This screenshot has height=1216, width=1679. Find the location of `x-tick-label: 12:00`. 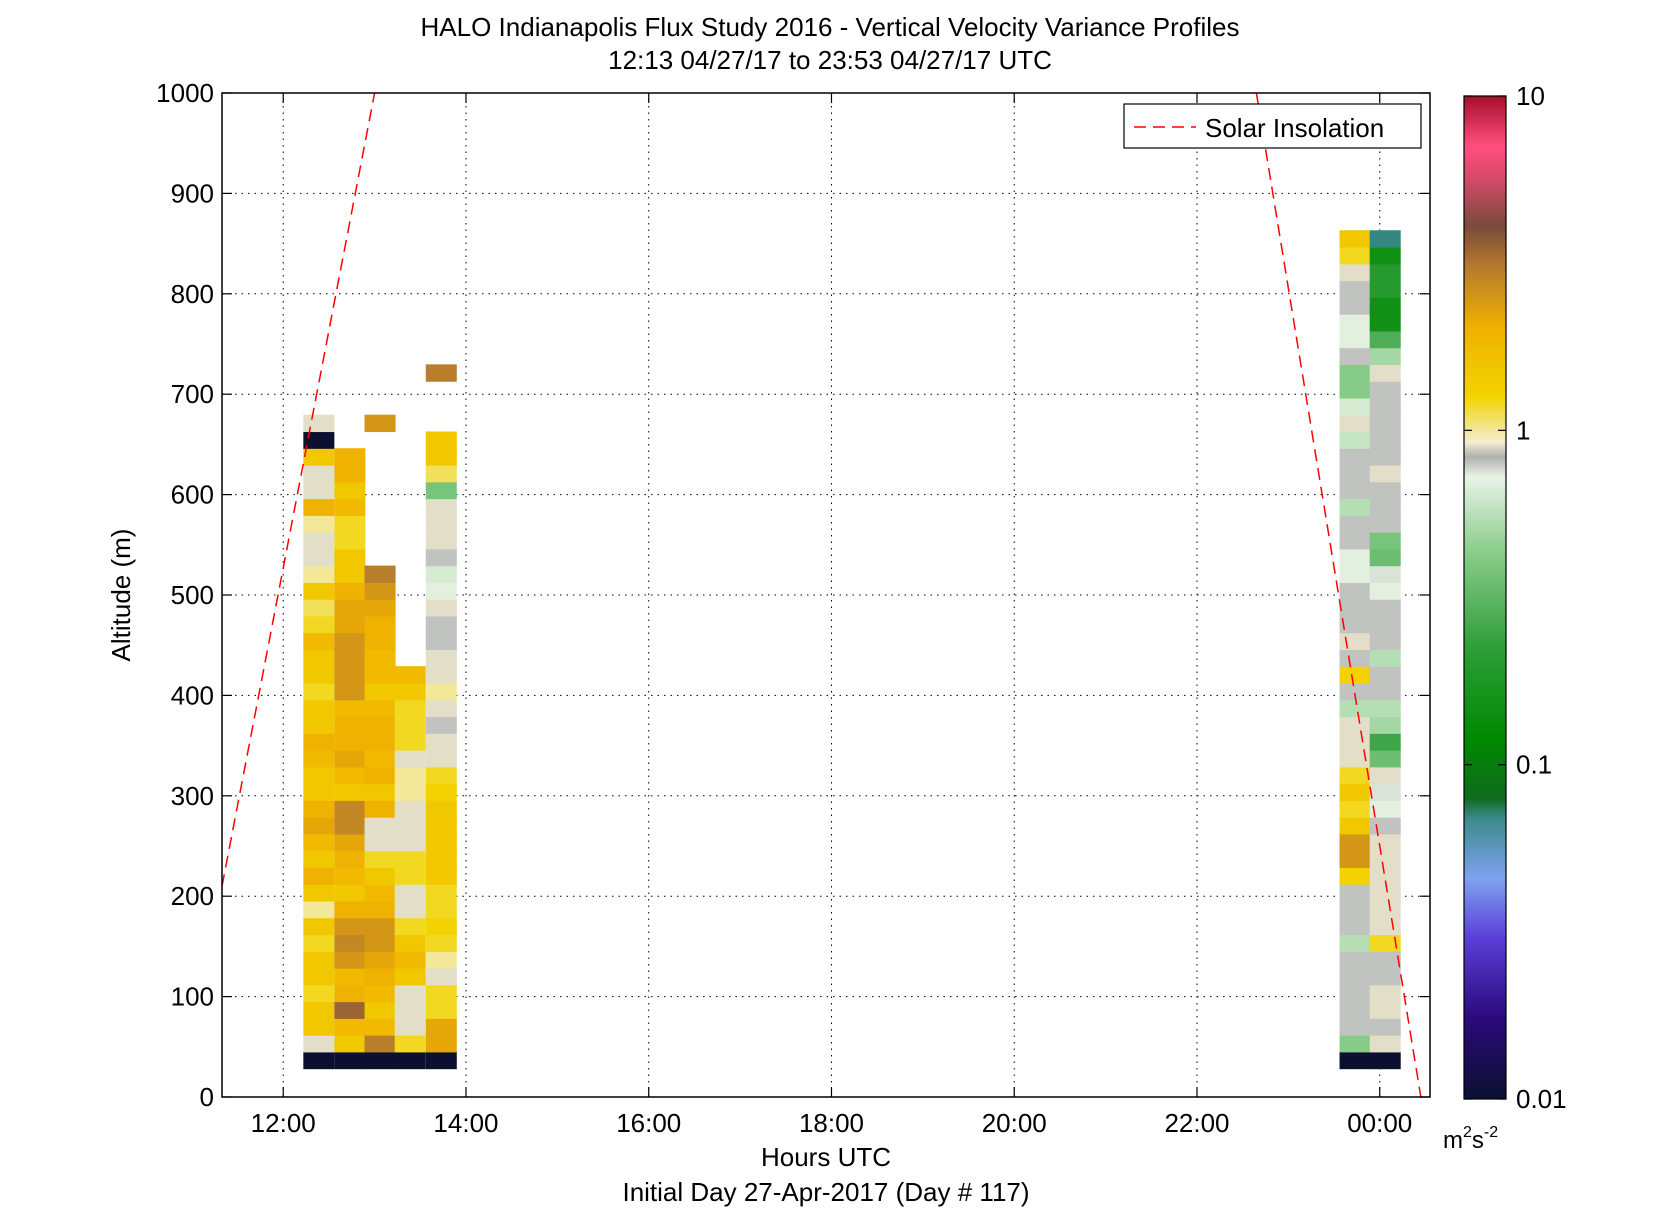

x-tick-label: 12:00 is located at coordinates (283, 1123).